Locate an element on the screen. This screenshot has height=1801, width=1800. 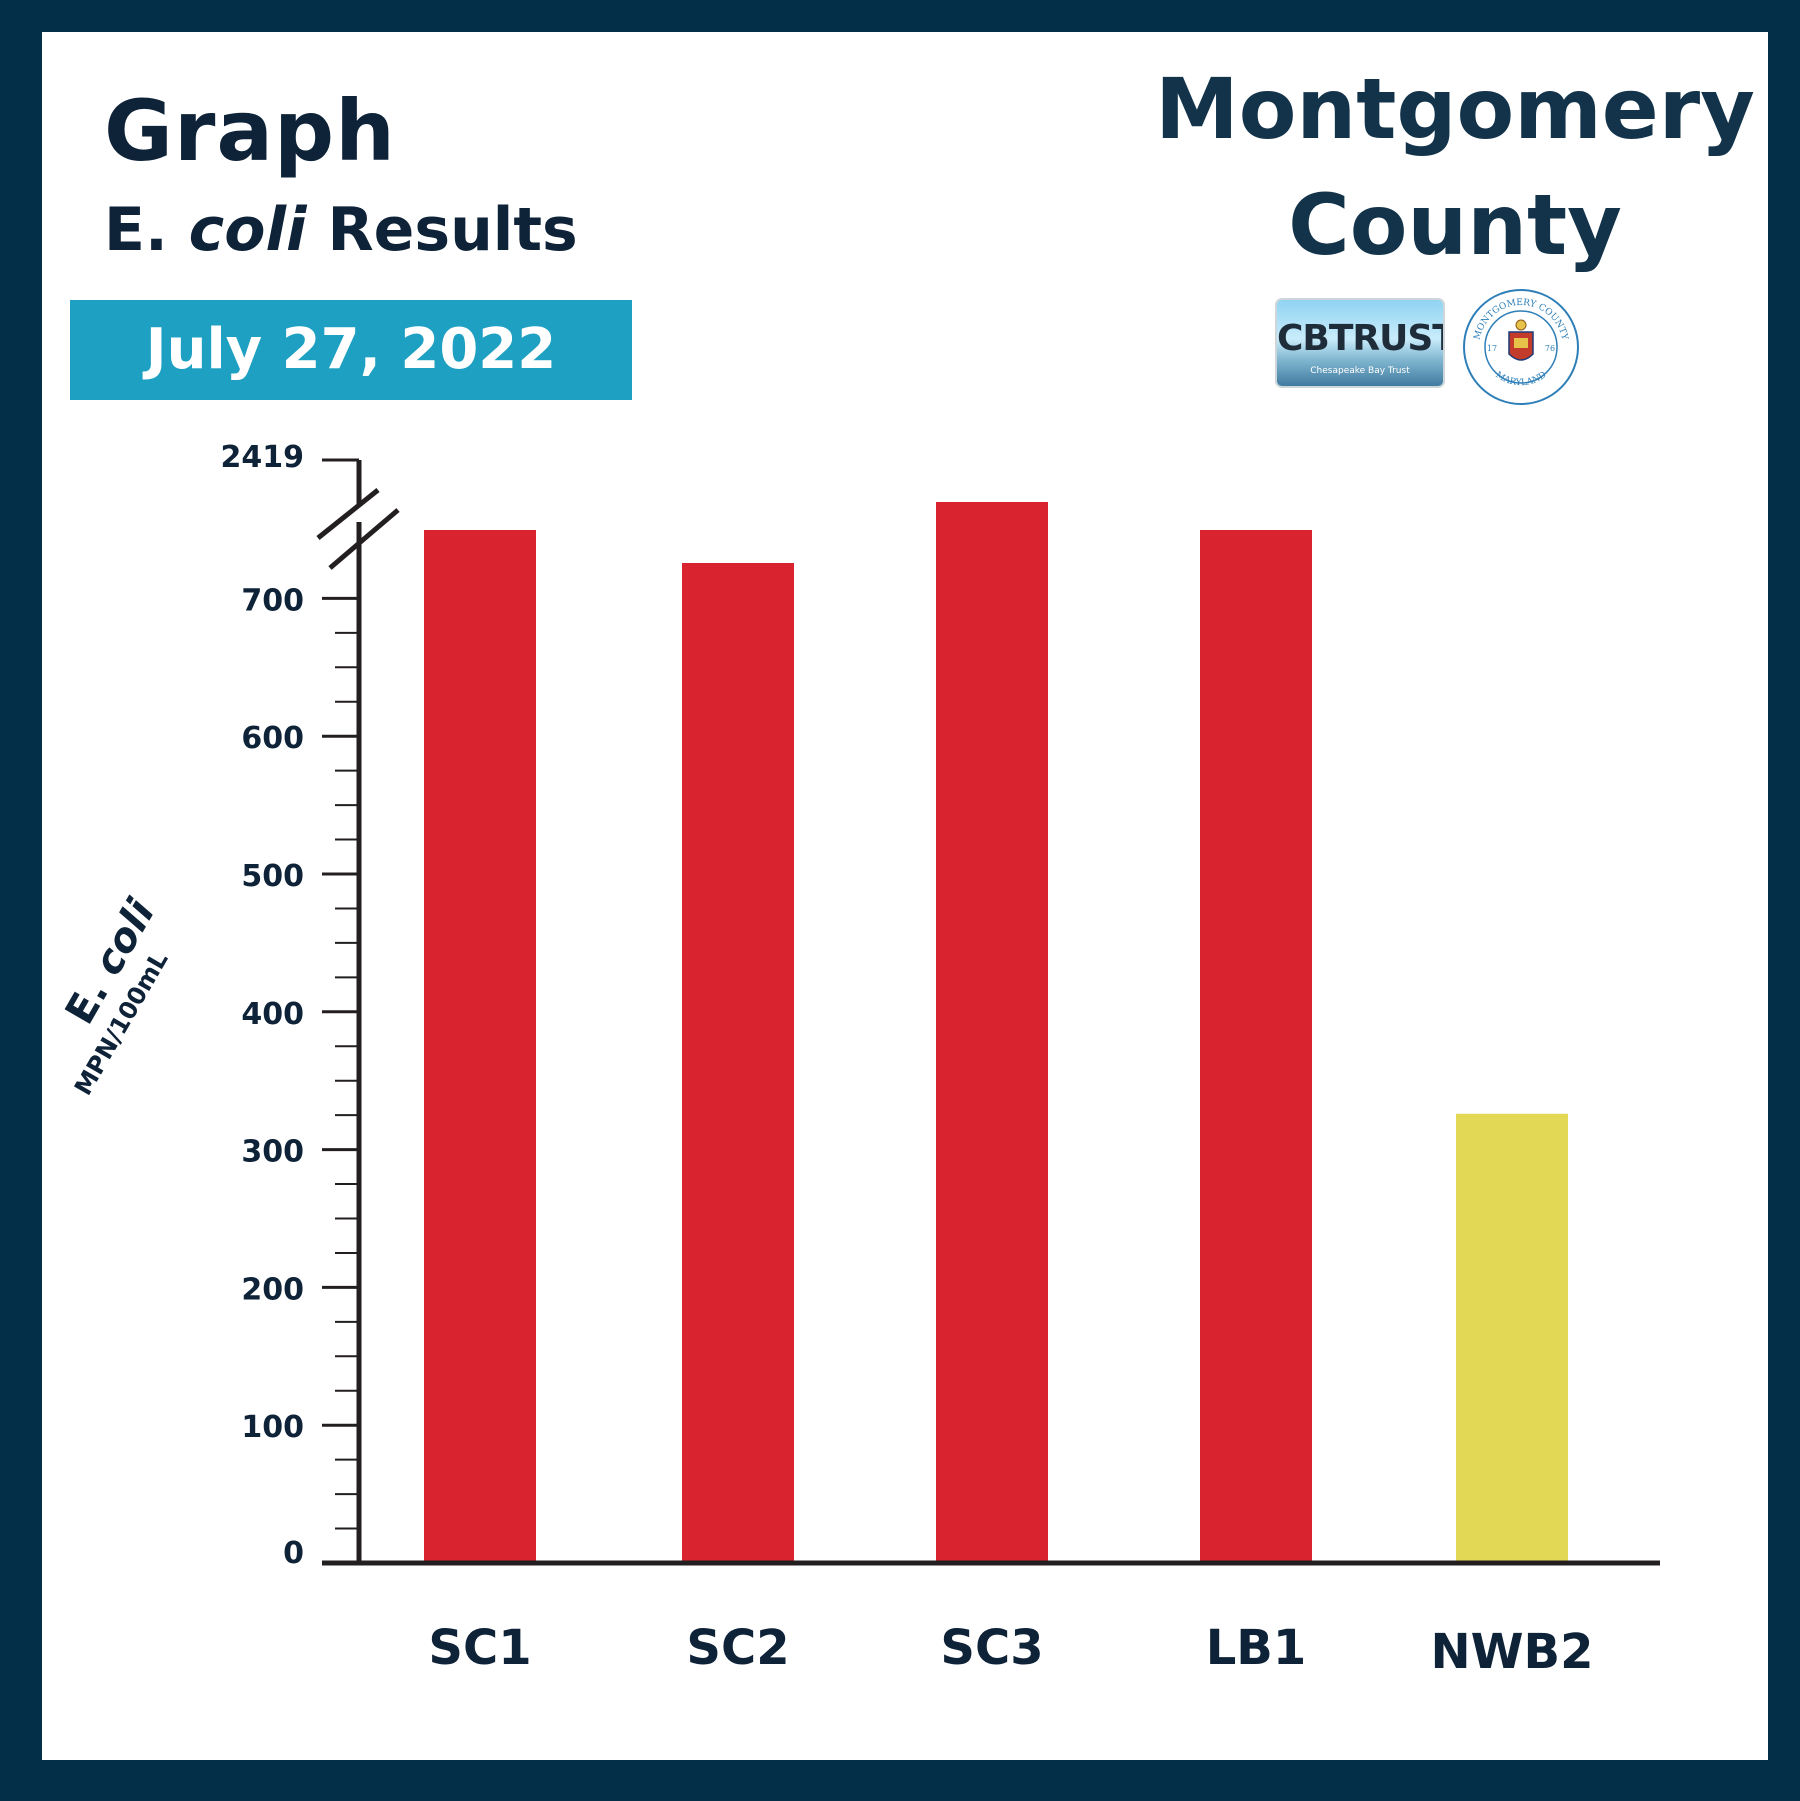
bar-sc3 is located at coordinates (992, 1031).